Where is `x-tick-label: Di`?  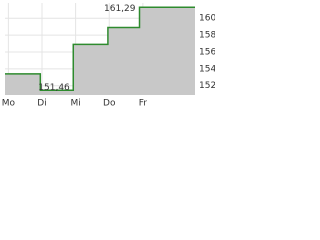 x-tick-label: Di is located at coordinates (41, 104).